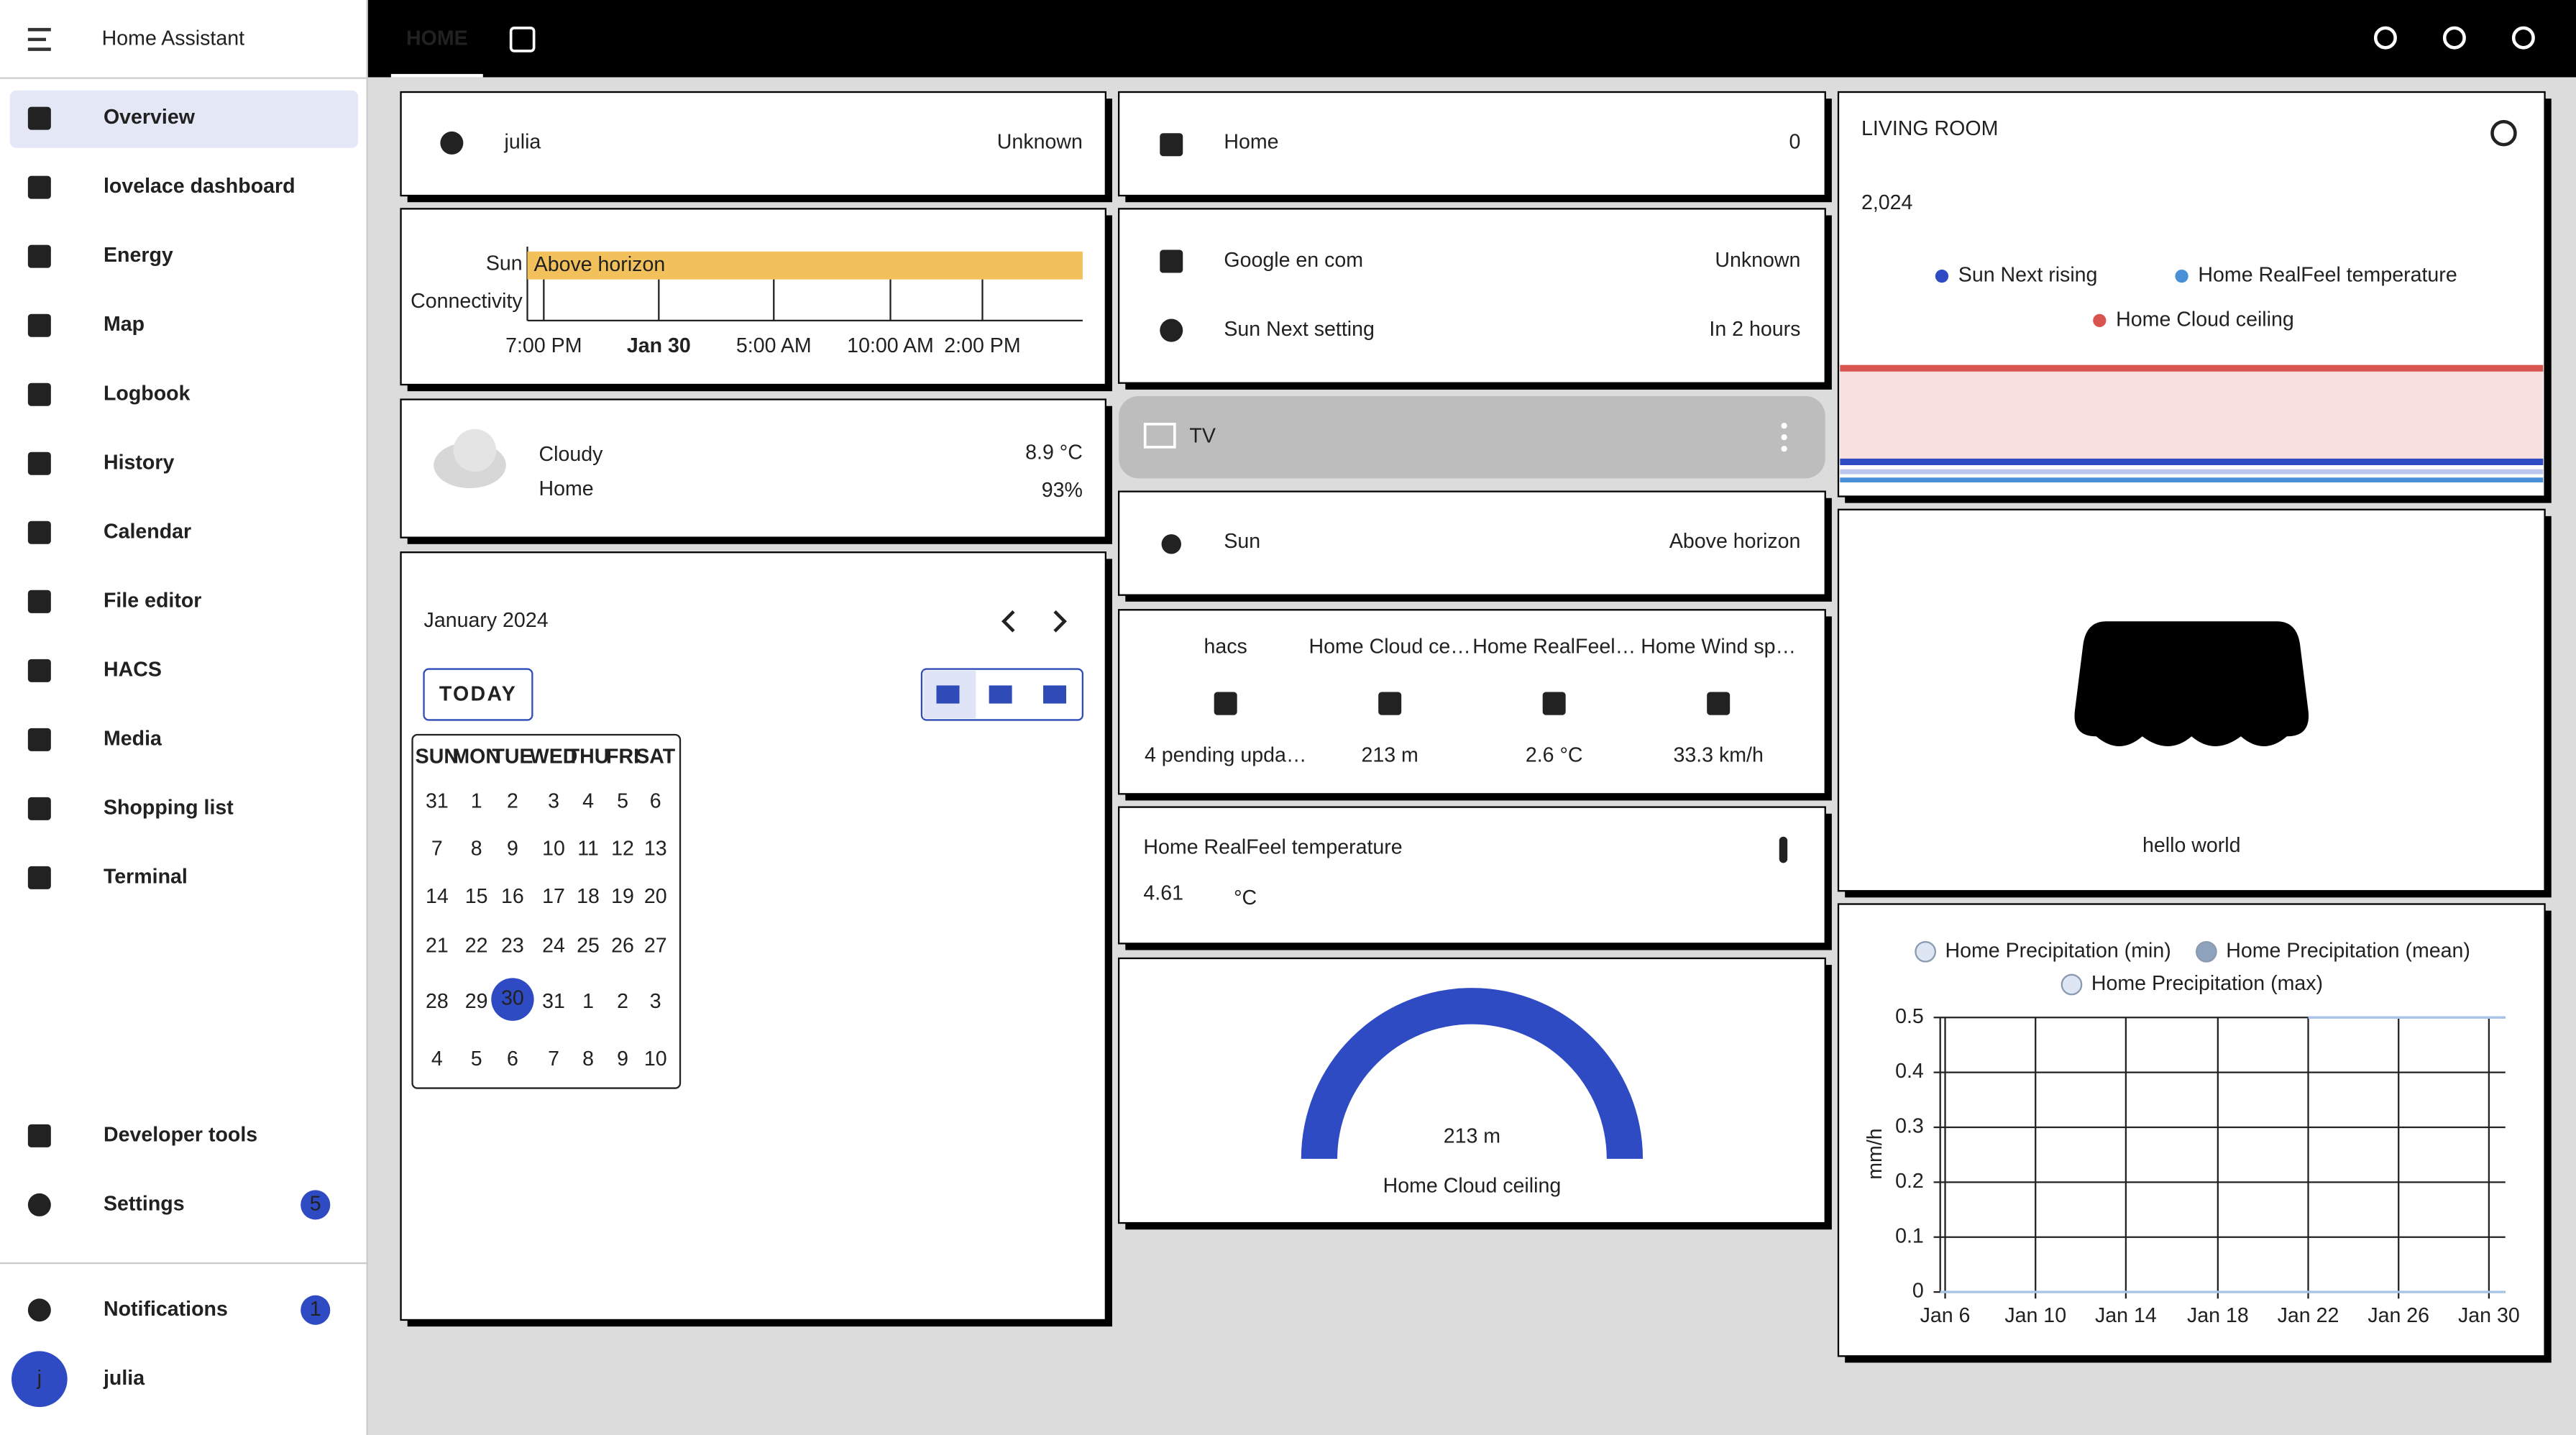 The height and width of the screenshot is (1435, 2576). I want to click on nav-item: File editor, so click(152, 600).